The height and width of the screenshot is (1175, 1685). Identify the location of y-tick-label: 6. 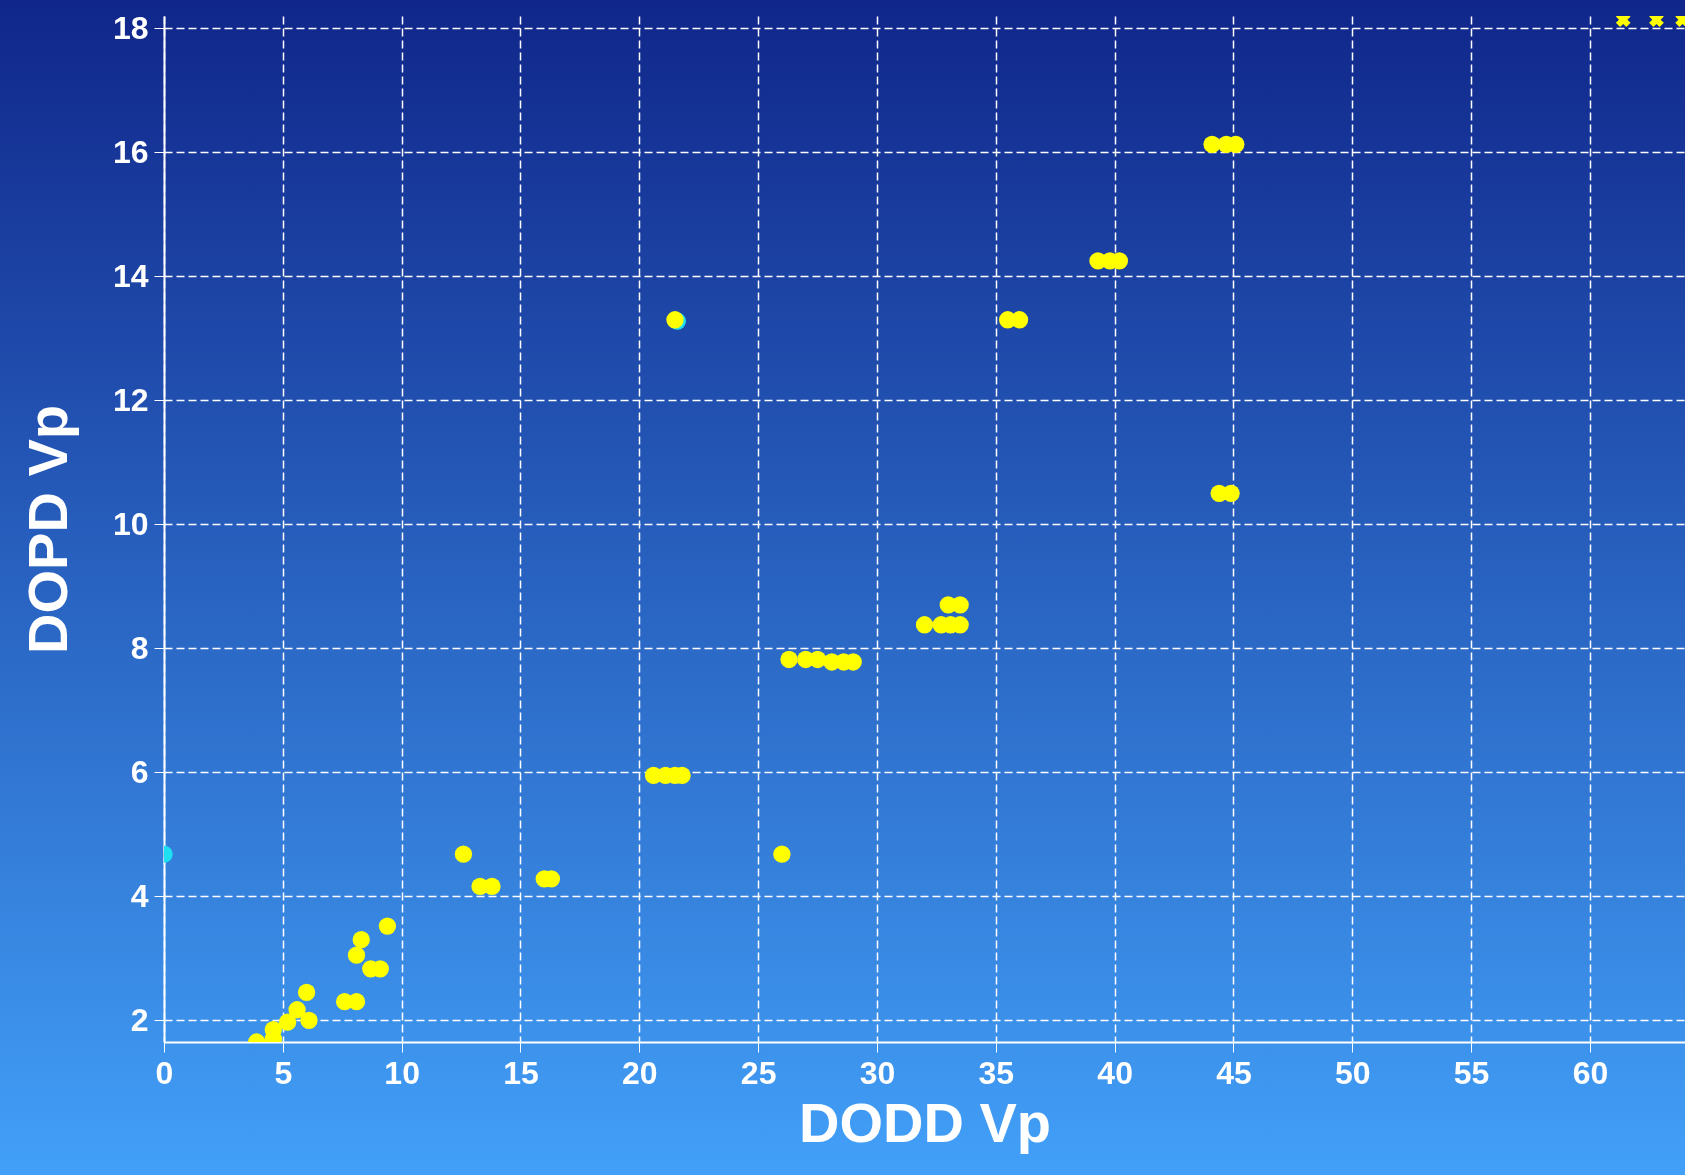
(139, 771).